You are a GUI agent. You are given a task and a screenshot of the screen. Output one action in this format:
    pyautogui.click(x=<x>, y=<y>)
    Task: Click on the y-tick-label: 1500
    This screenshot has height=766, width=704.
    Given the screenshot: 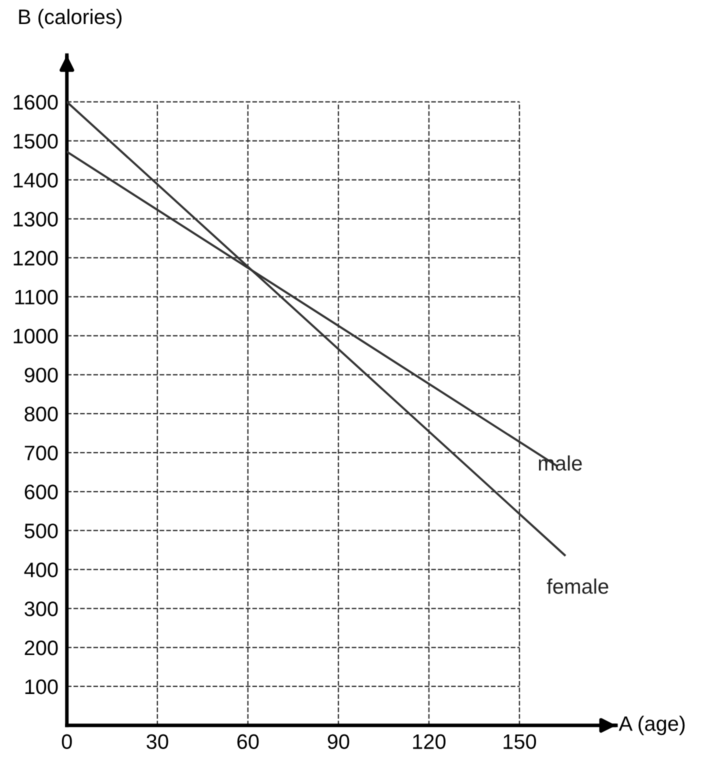 What is the action you would take?
    pyautogui.click(x=36, y=141)
    